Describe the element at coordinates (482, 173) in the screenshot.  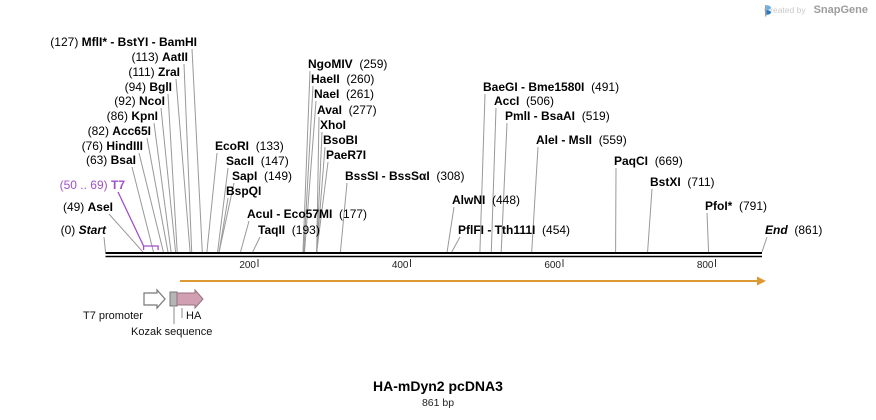
I see `leader-line-baegi-bme1580i` at that location.